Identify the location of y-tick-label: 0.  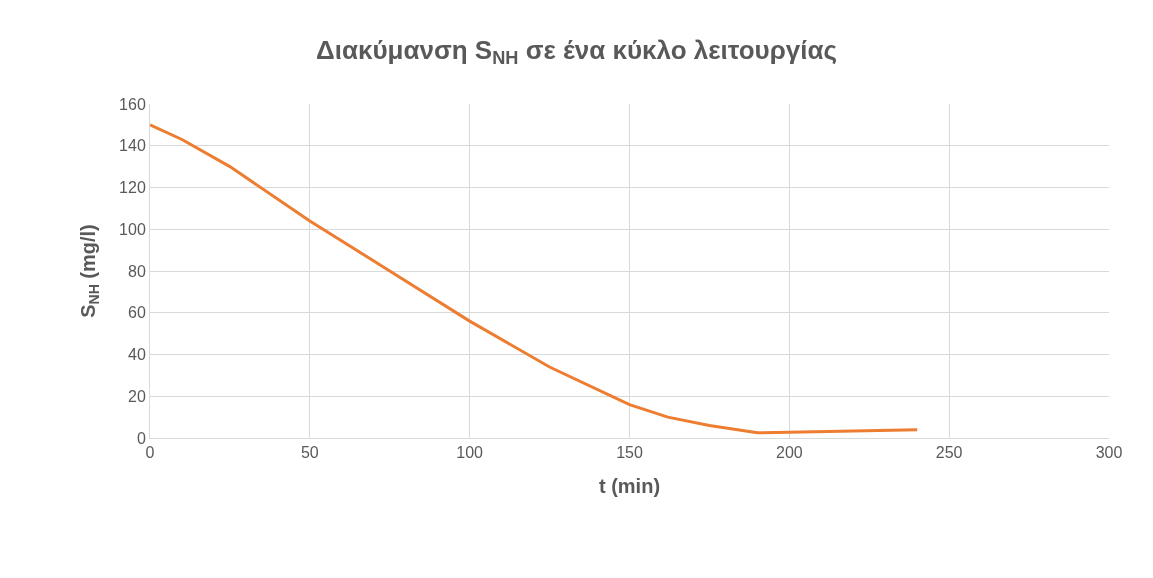
(141, 438).